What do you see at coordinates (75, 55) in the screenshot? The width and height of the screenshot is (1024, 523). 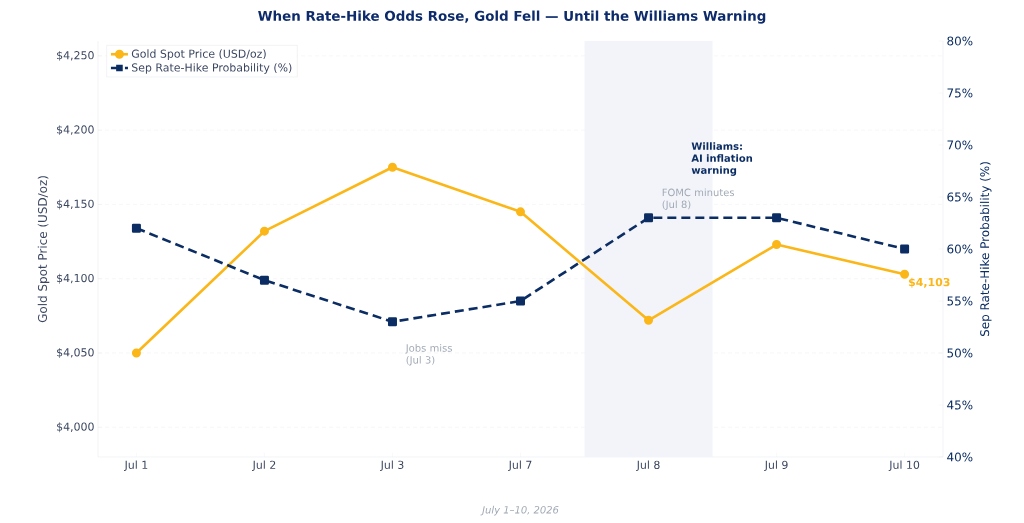 I see `y-tick-label: $4,250` at bounding box center [75, 55].